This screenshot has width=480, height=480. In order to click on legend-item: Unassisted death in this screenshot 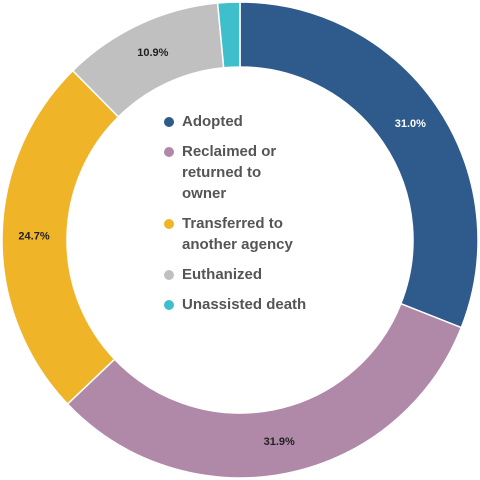, I will do `click(252, 304)`.